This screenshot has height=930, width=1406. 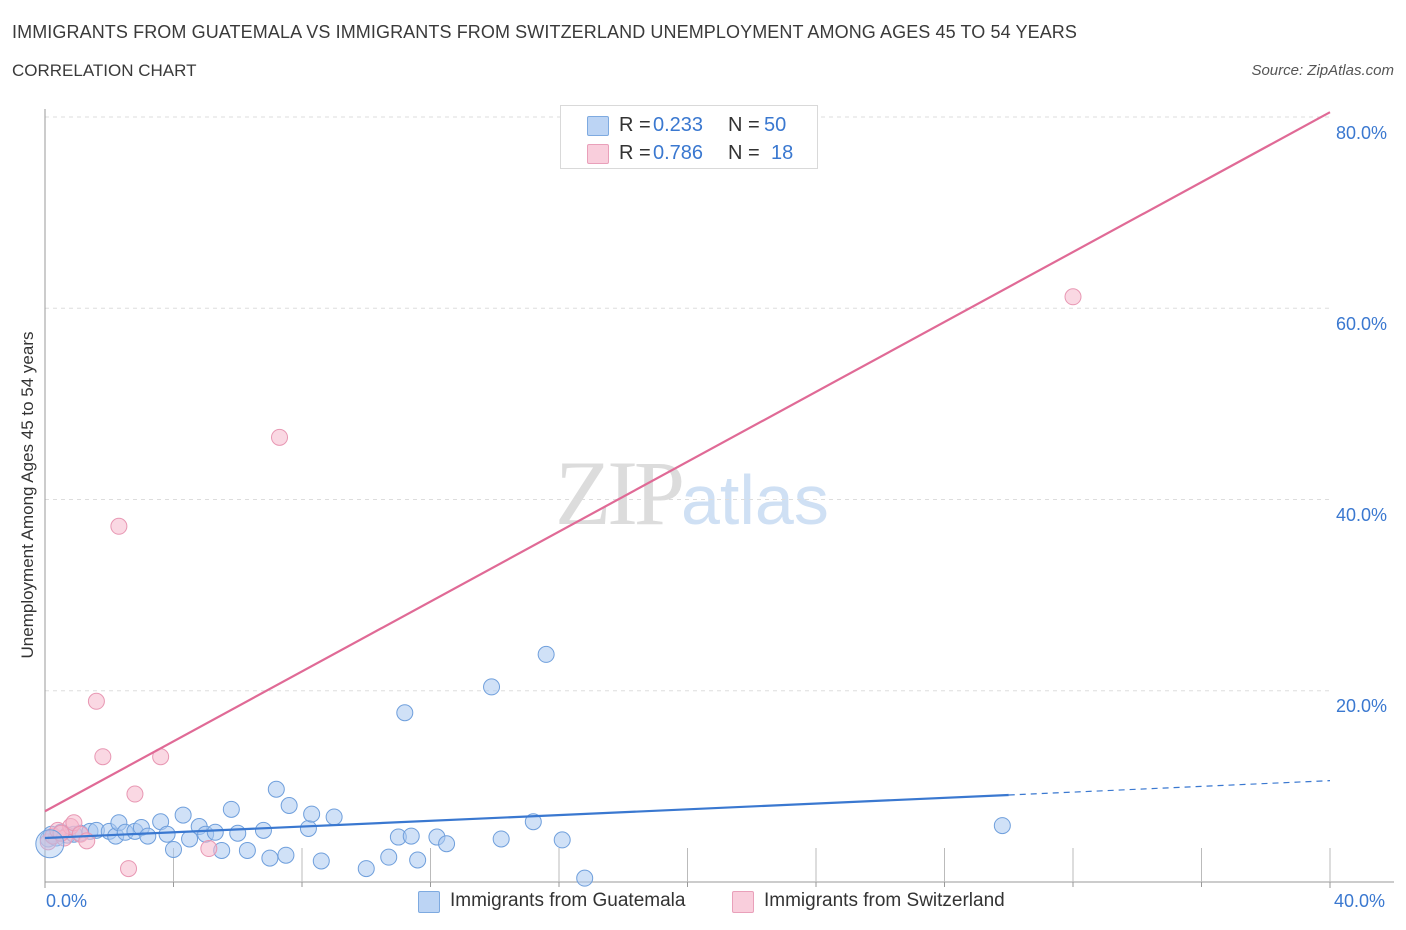 I want to click on watermark-zip: ZIP, so click(x=620, y=493).